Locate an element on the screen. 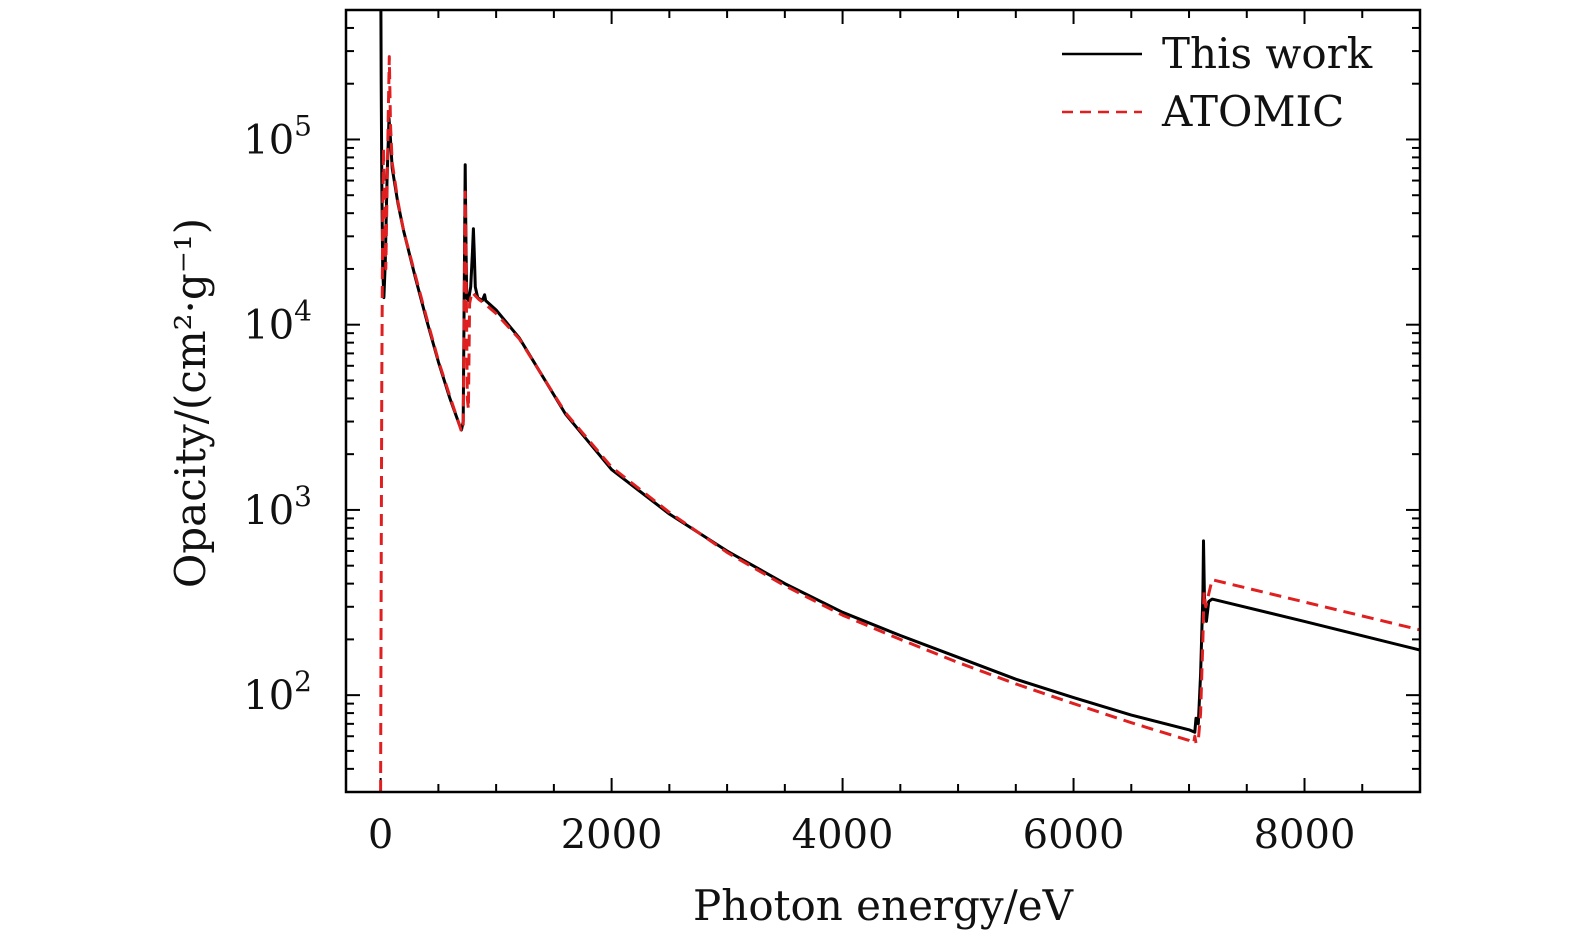 The height and width of the screenshot is (945, 1575). x-tick-label: 6000 is located at coordinates (1074, 835).